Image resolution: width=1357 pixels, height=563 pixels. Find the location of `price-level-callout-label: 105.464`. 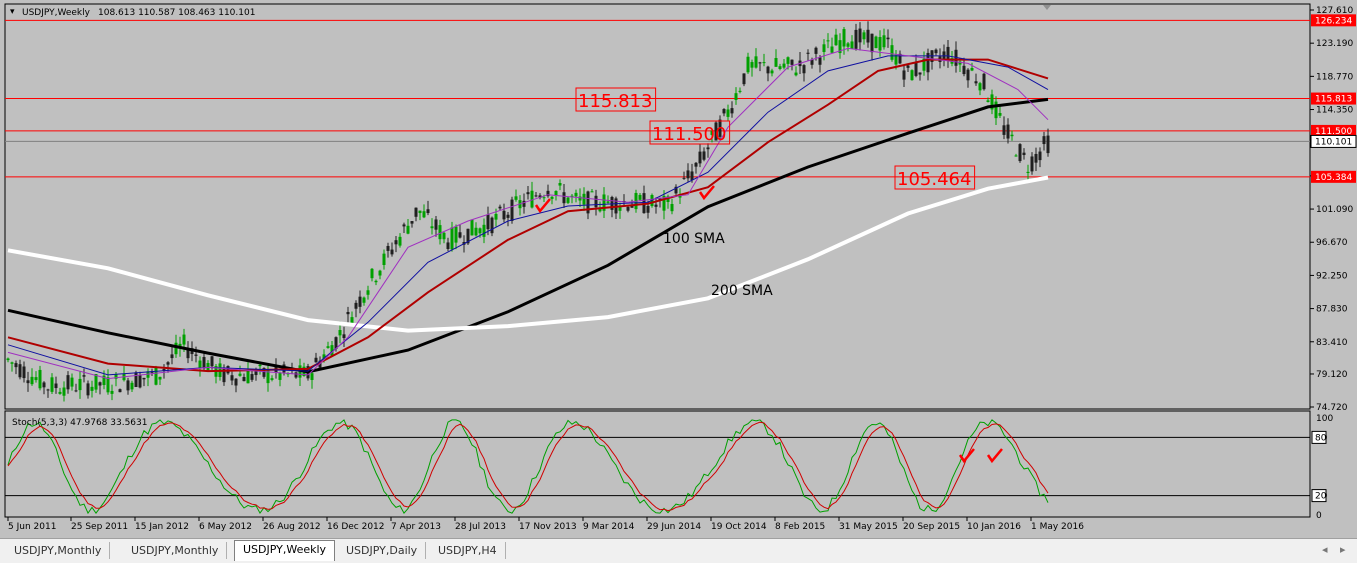

price-level-callout-label: 105.464 is located at coordinates (934, 179).